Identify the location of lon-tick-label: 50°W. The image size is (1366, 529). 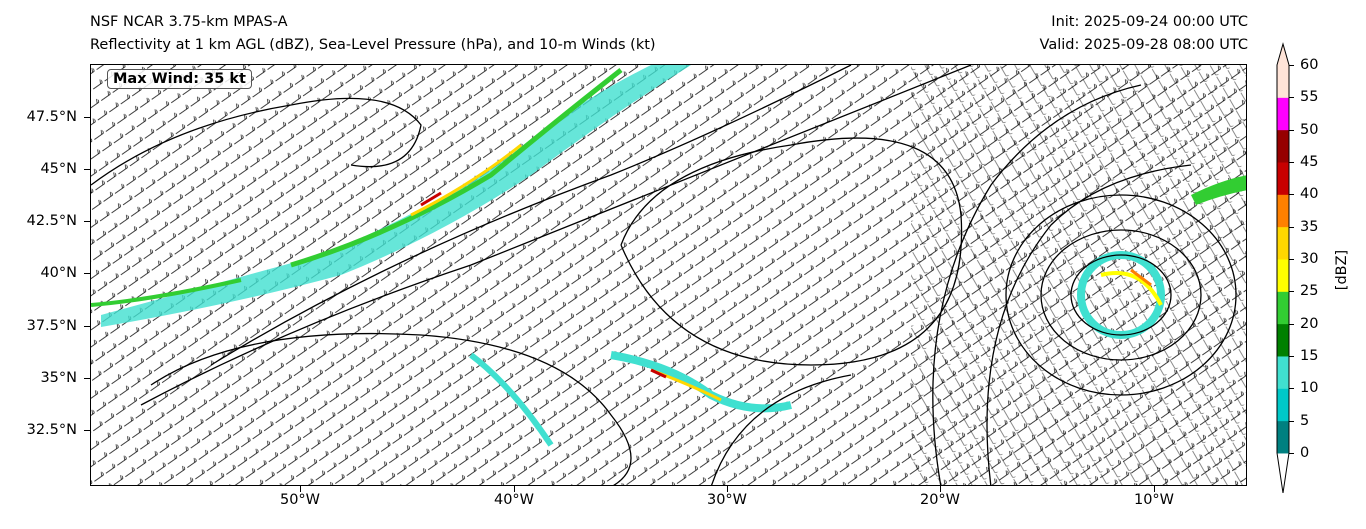
(300, 500).